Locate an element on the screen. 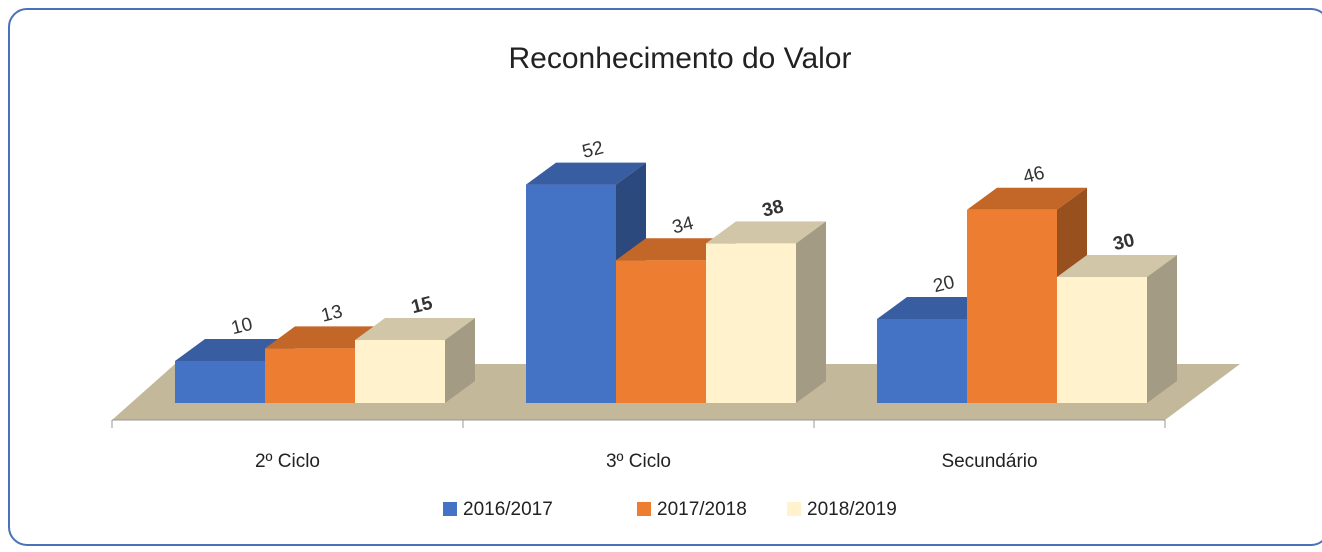 The height and width of the screenshot is (552, 1322). value-label: 52 is located at coordinates (593, 149).